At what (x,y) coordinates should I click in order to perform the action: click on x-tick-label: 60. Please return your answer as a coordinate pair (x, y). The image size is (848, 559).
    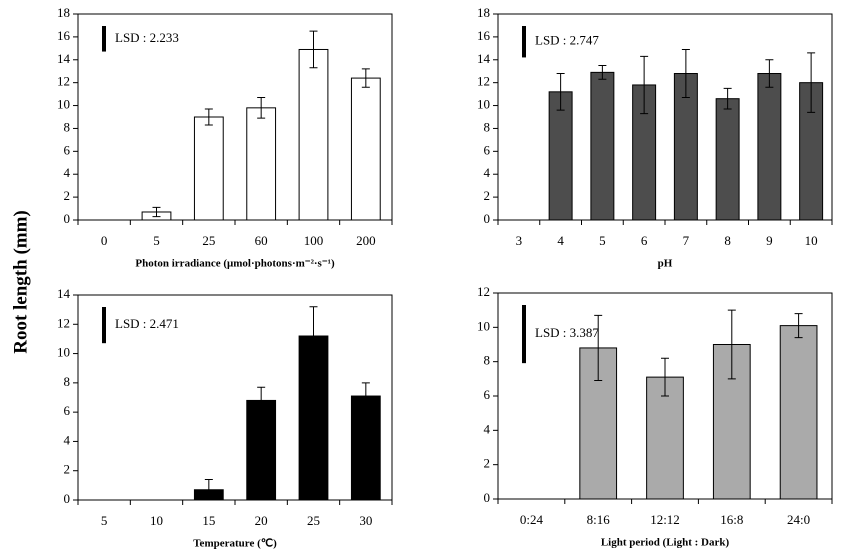
    Looking at the image, I should click on (261, 240).